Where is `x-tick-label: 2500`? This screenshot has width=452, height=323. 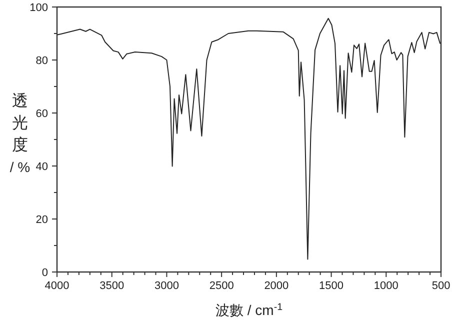
x-tick-label: 2500 is located at coordinates (221, 286).